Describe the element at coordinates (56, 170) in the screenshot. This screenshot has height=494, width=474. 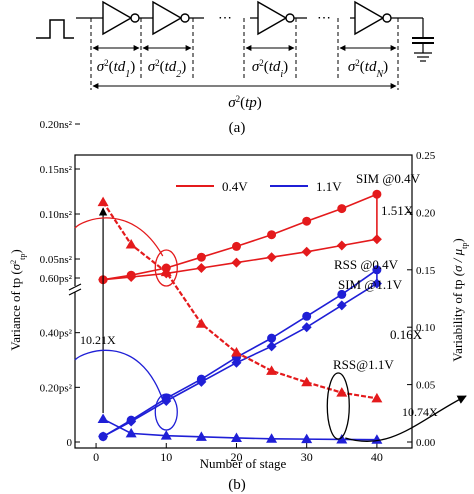
I see `y-tick-label-left: 0.15ns²` at that location.